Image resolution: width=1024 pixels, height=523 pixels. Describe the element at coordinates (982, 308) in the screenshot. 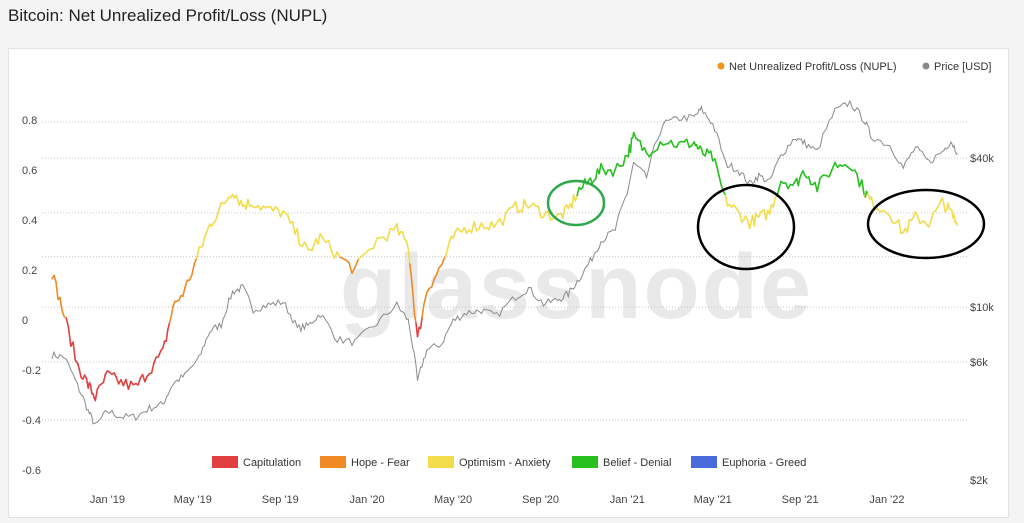

I see `y-right-tick-label: $10k` at that location.